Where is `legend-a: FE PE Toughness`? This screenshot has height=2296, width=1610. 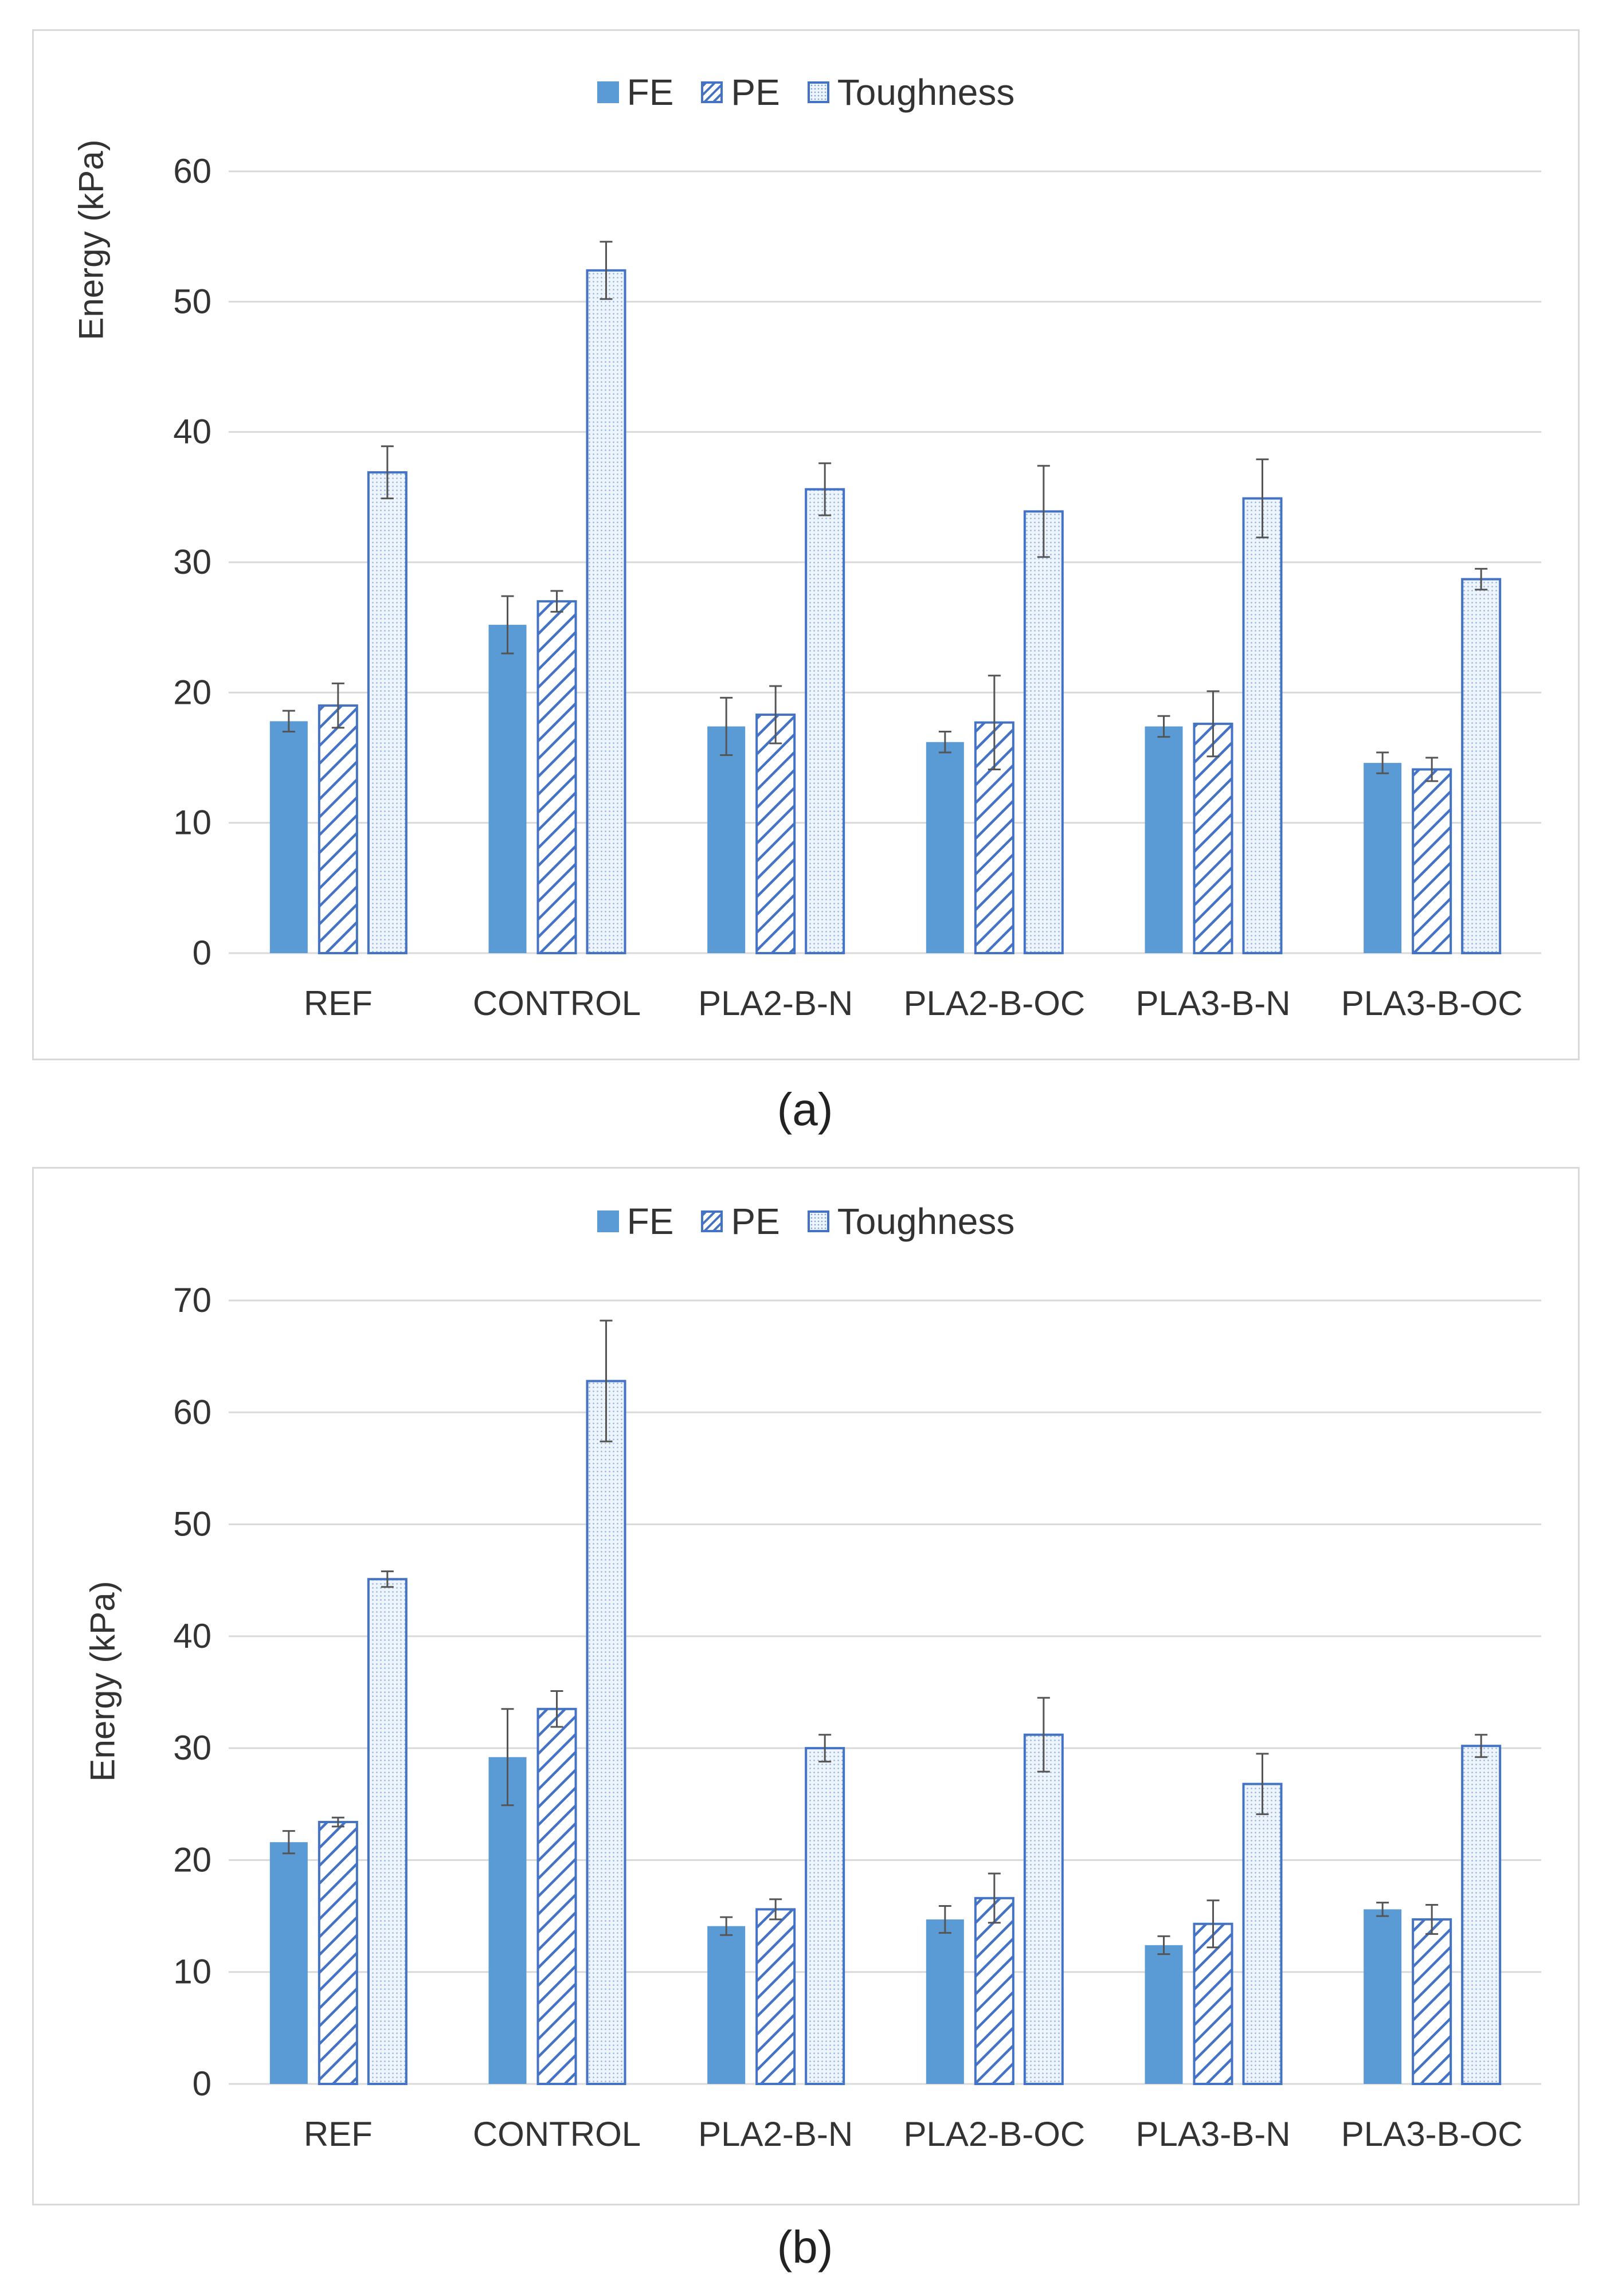 legend-a: FE PE Toughness is located at coordinates (806, 92).